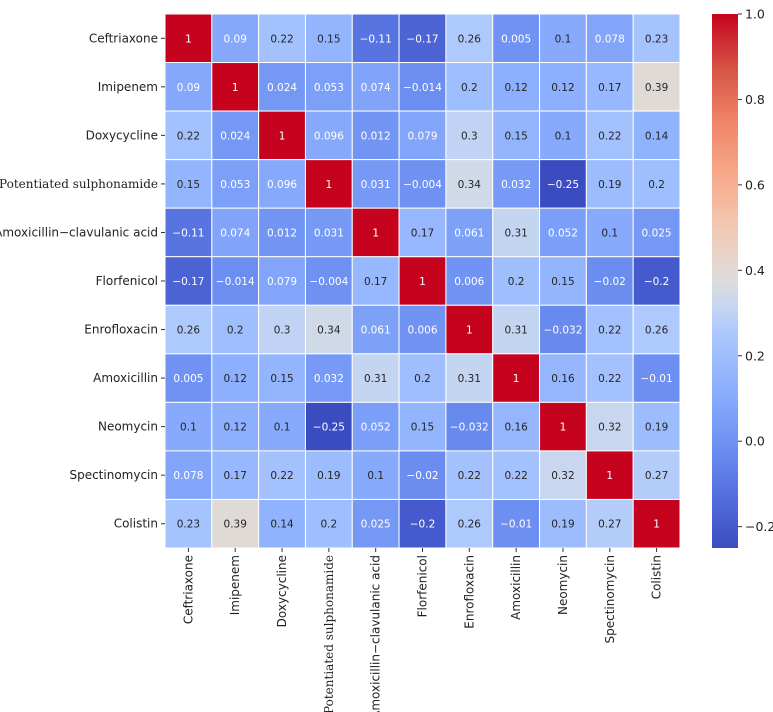 This screenshot has height=712, width=773. What do you see at coordinates (188, 379) in the screenshot?
I see `cell-value-label: 0.005` at bounding box center [188, 379].